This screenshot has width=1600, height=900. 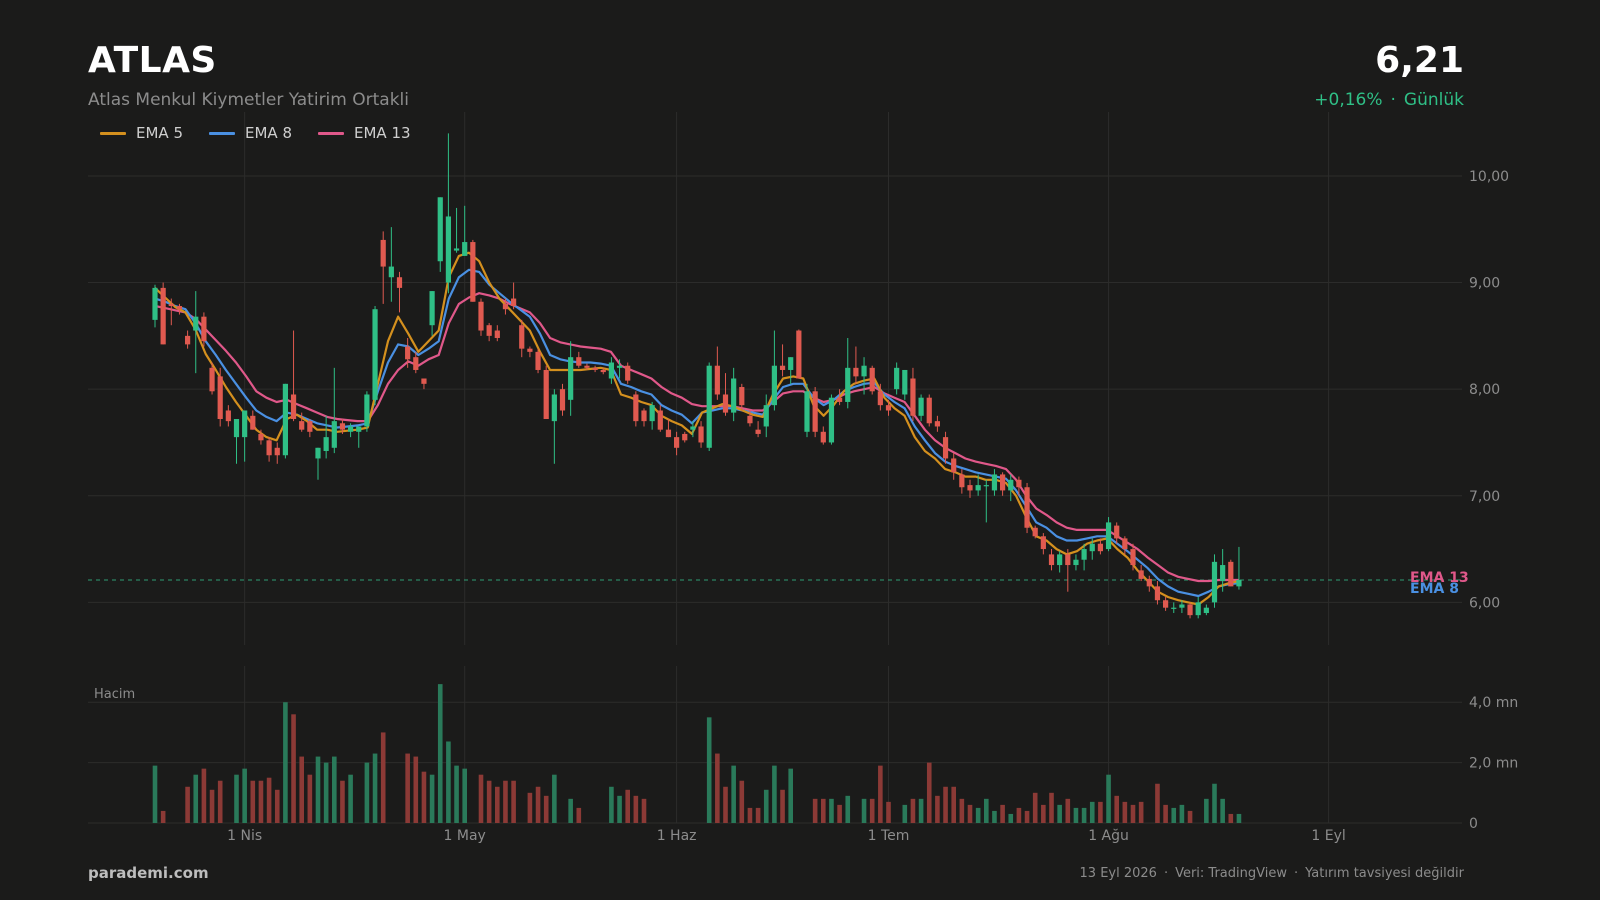 What do you see at coordinates (1493, 764) in the screenshot?
I see `volume-tick-label: 2,0 mn` at bounding box center [1493, 764].